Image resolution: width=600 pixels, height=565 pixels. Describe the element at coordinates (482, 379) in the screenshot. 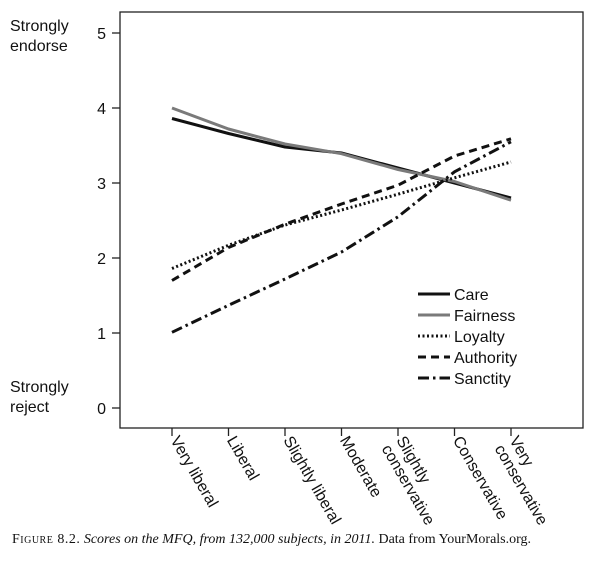

I see `legend-label-sanctity: Sanctity` at that location.